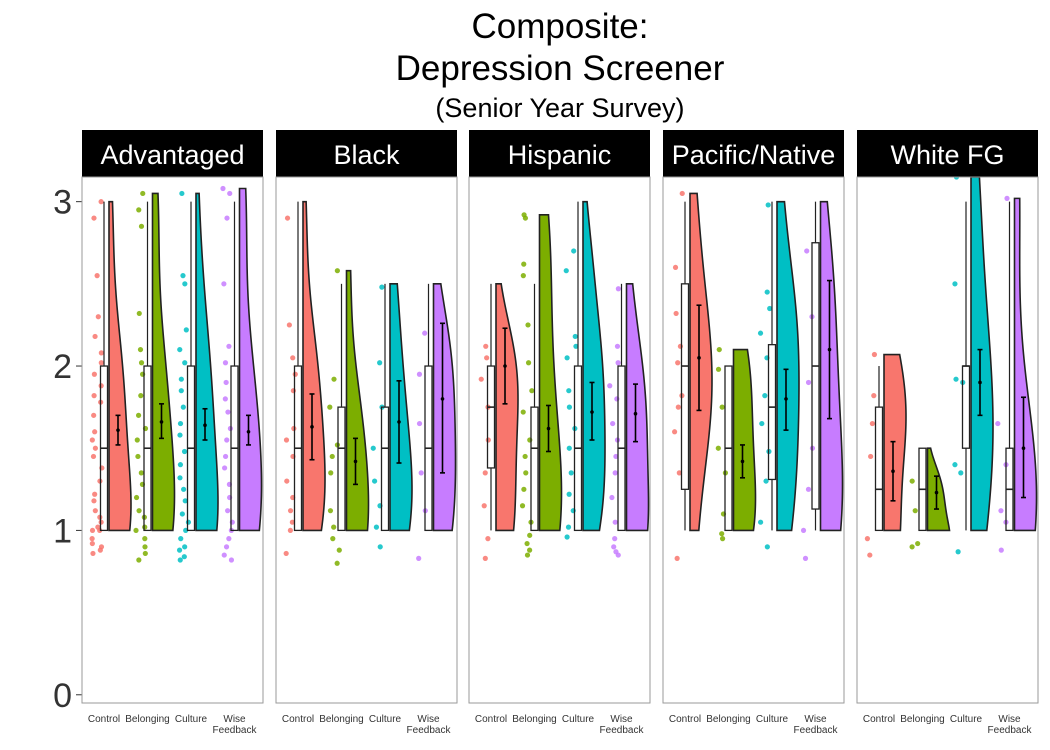 The image size is (1050, 750). Describe the element at coordinates (559, 108) in the screenshot. I see `chart-subtitle: (Senior Year Survey)` at that location.